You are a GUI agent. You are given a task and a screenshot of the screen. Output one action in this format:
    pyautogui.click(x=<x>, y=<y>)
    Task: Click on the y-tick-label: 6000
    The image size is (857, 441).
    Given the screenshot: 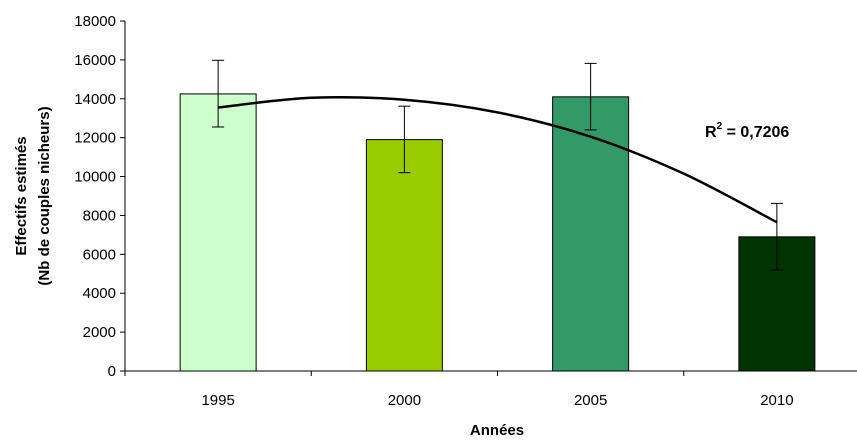 What is the action you would take?
    pyautogui.click(x=99, y=254)
    